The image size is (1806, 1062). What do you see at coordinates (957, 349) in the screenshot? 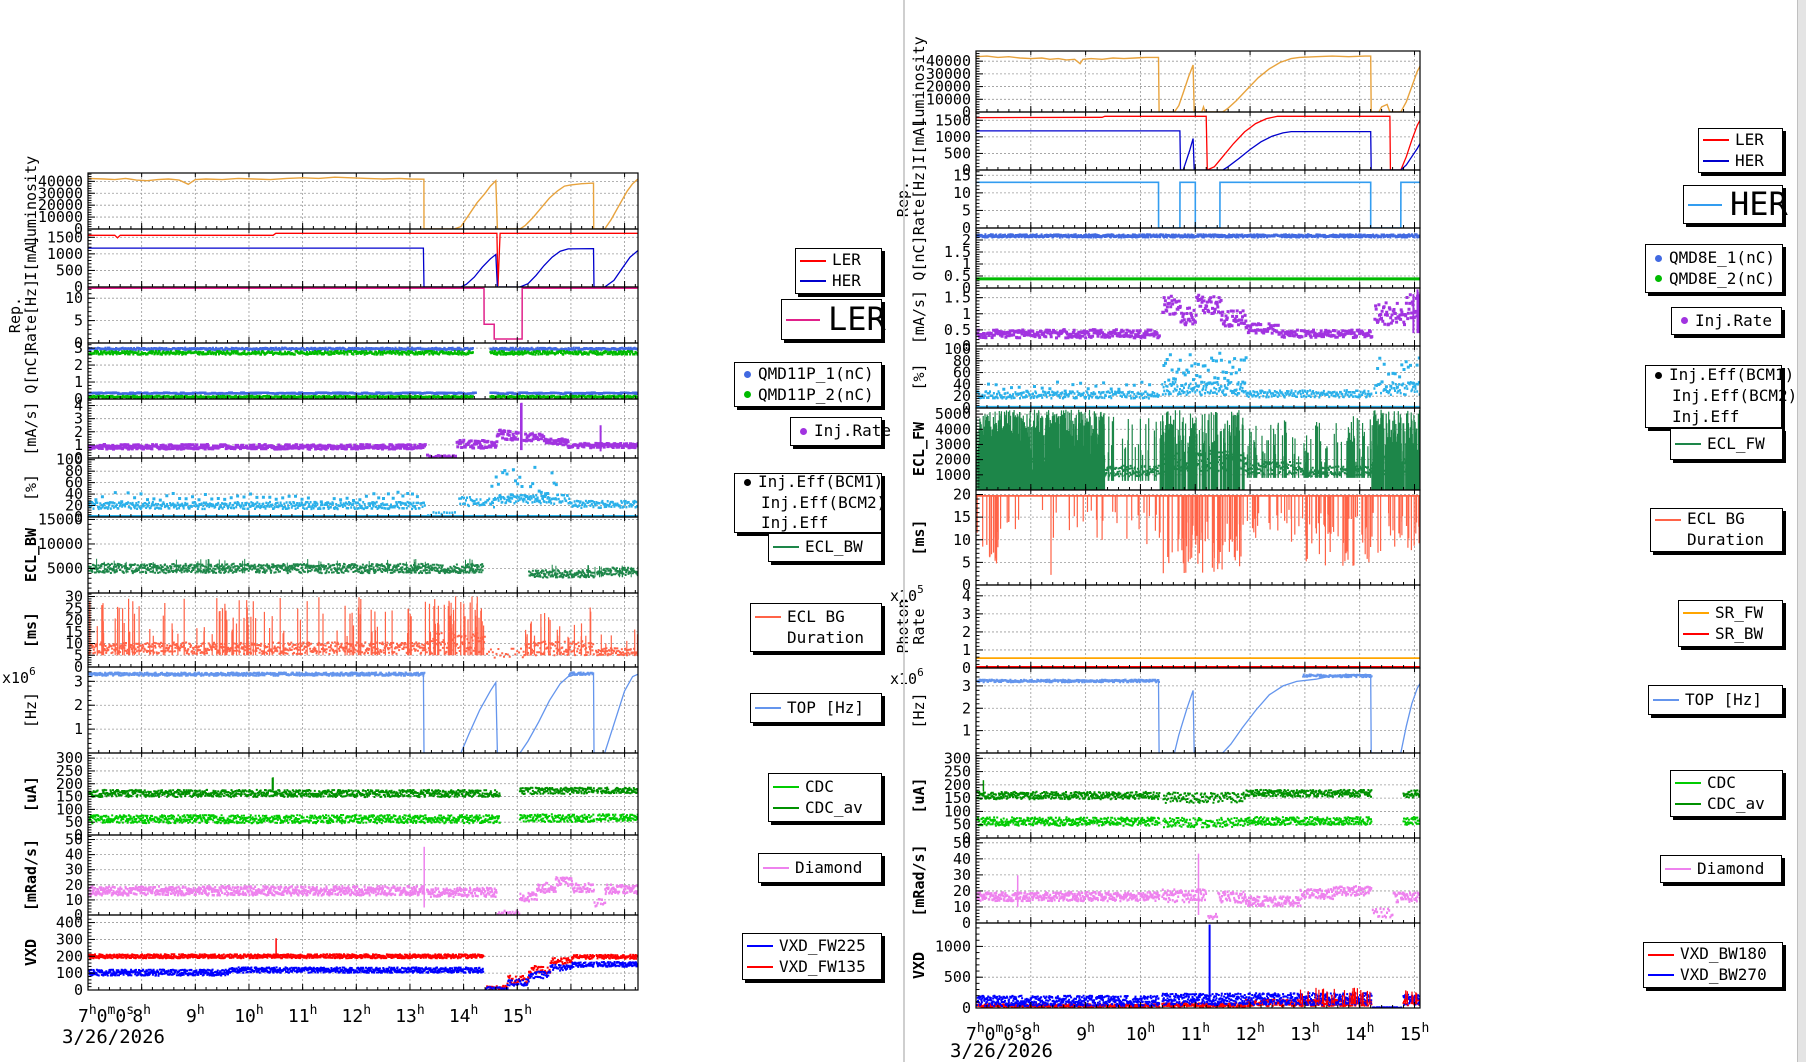
I see `ytick-label: 100` at bounding box center [957, 349].